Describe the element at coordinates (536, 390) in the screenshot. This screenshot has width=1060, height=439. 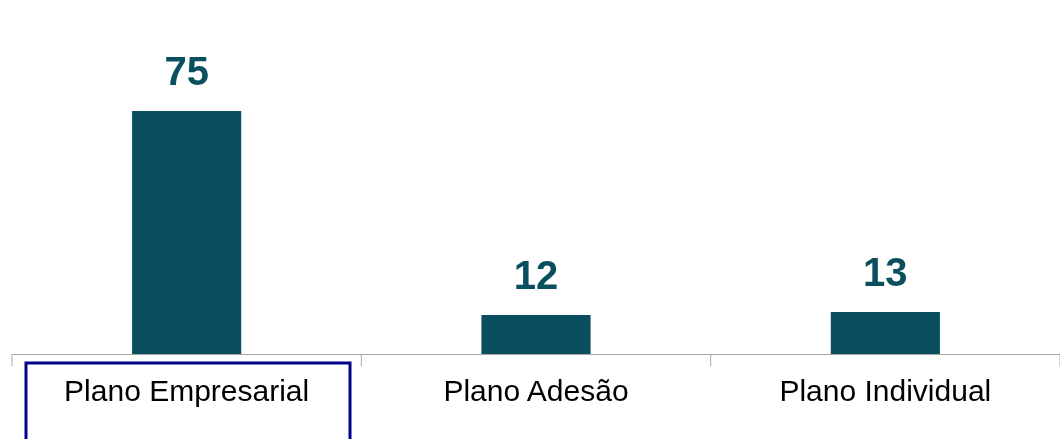
I see `x-tick-label: Plano Adesão` at that location.